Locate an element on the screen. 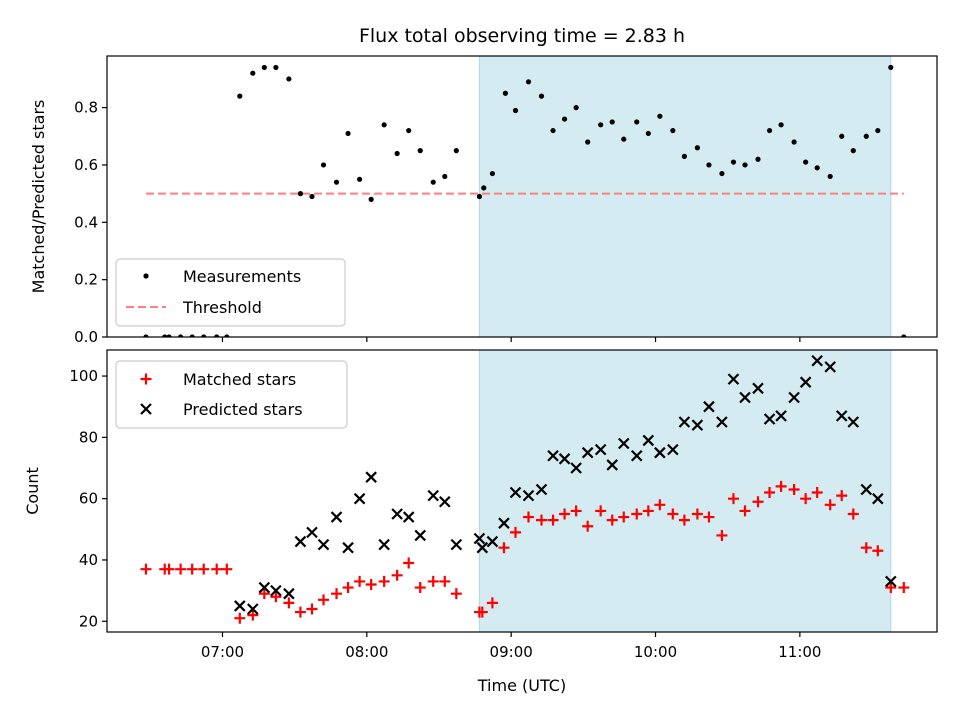 The height and width of the screenshot is (720, 960). y-tick-label: 60 is located at coordinates (88, 499).